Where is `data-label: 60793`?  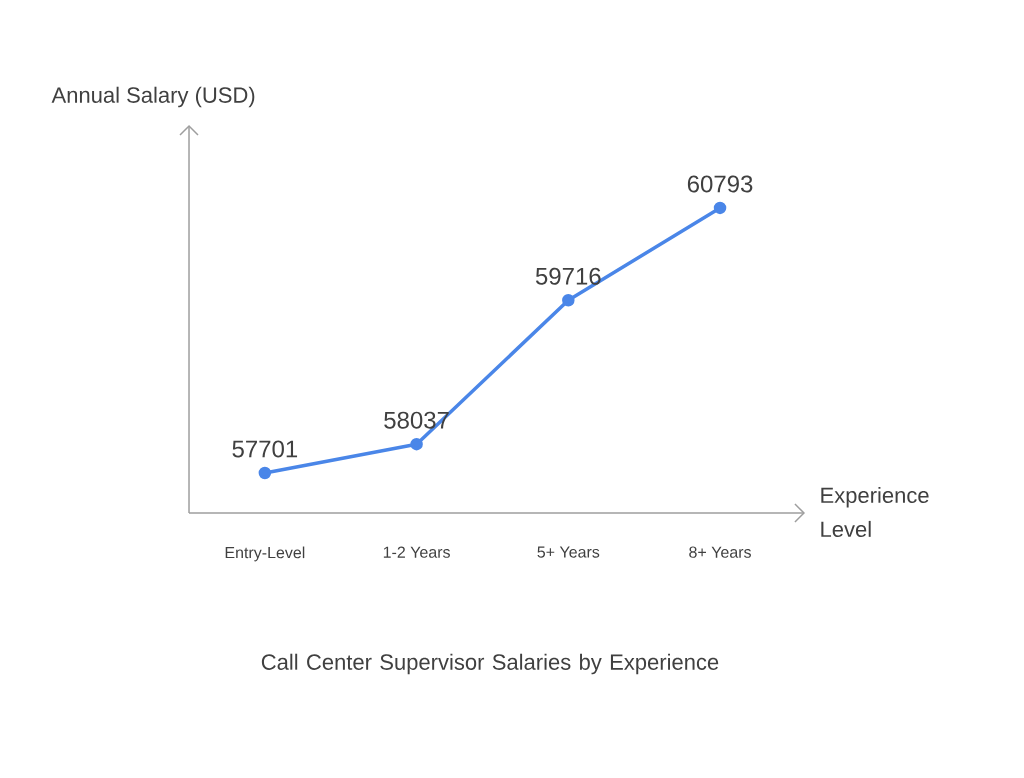 data-label: 60793 is located at coordinates (720, 184).